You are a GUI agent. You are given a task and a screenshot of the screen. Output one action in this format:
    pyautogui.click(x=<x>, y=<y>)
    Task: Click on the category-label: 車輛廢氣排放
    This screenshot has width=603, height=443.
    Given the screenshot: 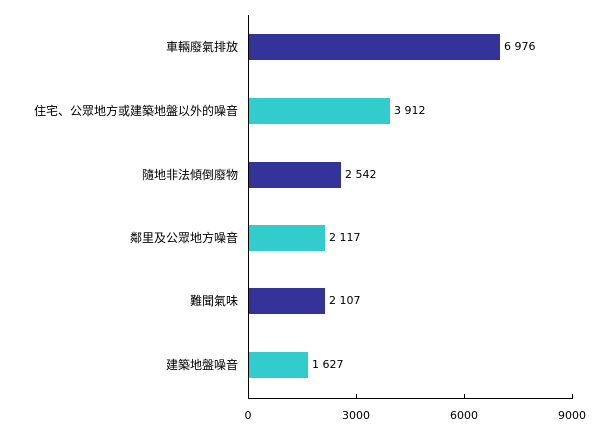 What is the action you would take?
    pyautogui.click(x=201, y=47)
    